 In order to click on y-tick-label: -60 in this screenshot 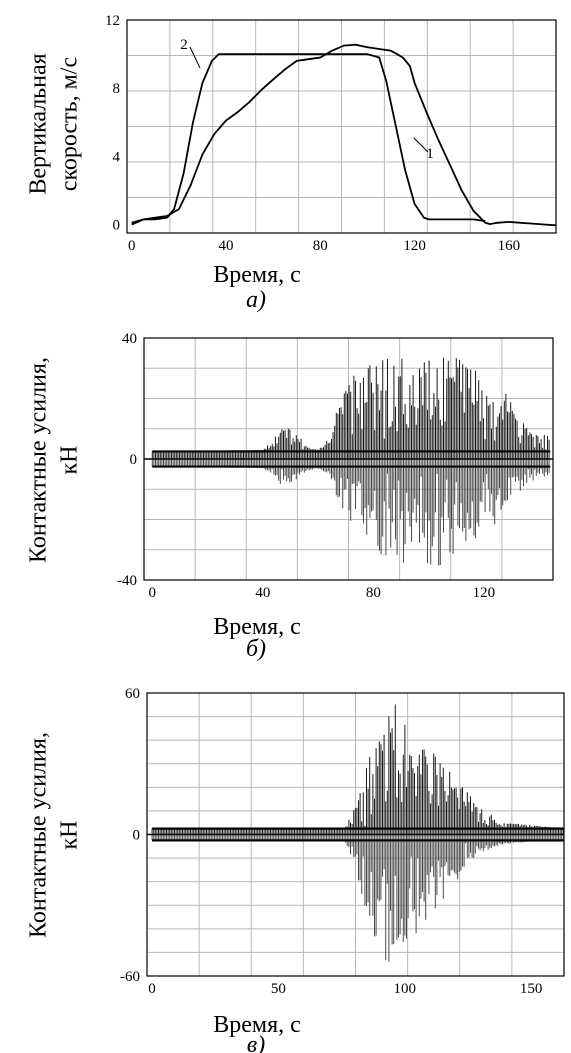, I will do `click(130, 977)`.